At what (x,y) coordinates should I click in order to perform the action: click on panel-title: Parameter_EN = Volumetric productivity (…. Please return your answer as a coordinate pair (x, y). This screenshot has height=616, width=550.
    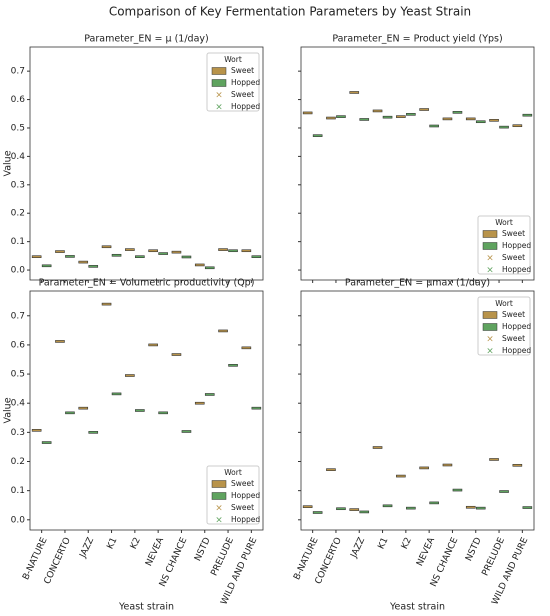
    Looking at the image, I should click on (147, 283).